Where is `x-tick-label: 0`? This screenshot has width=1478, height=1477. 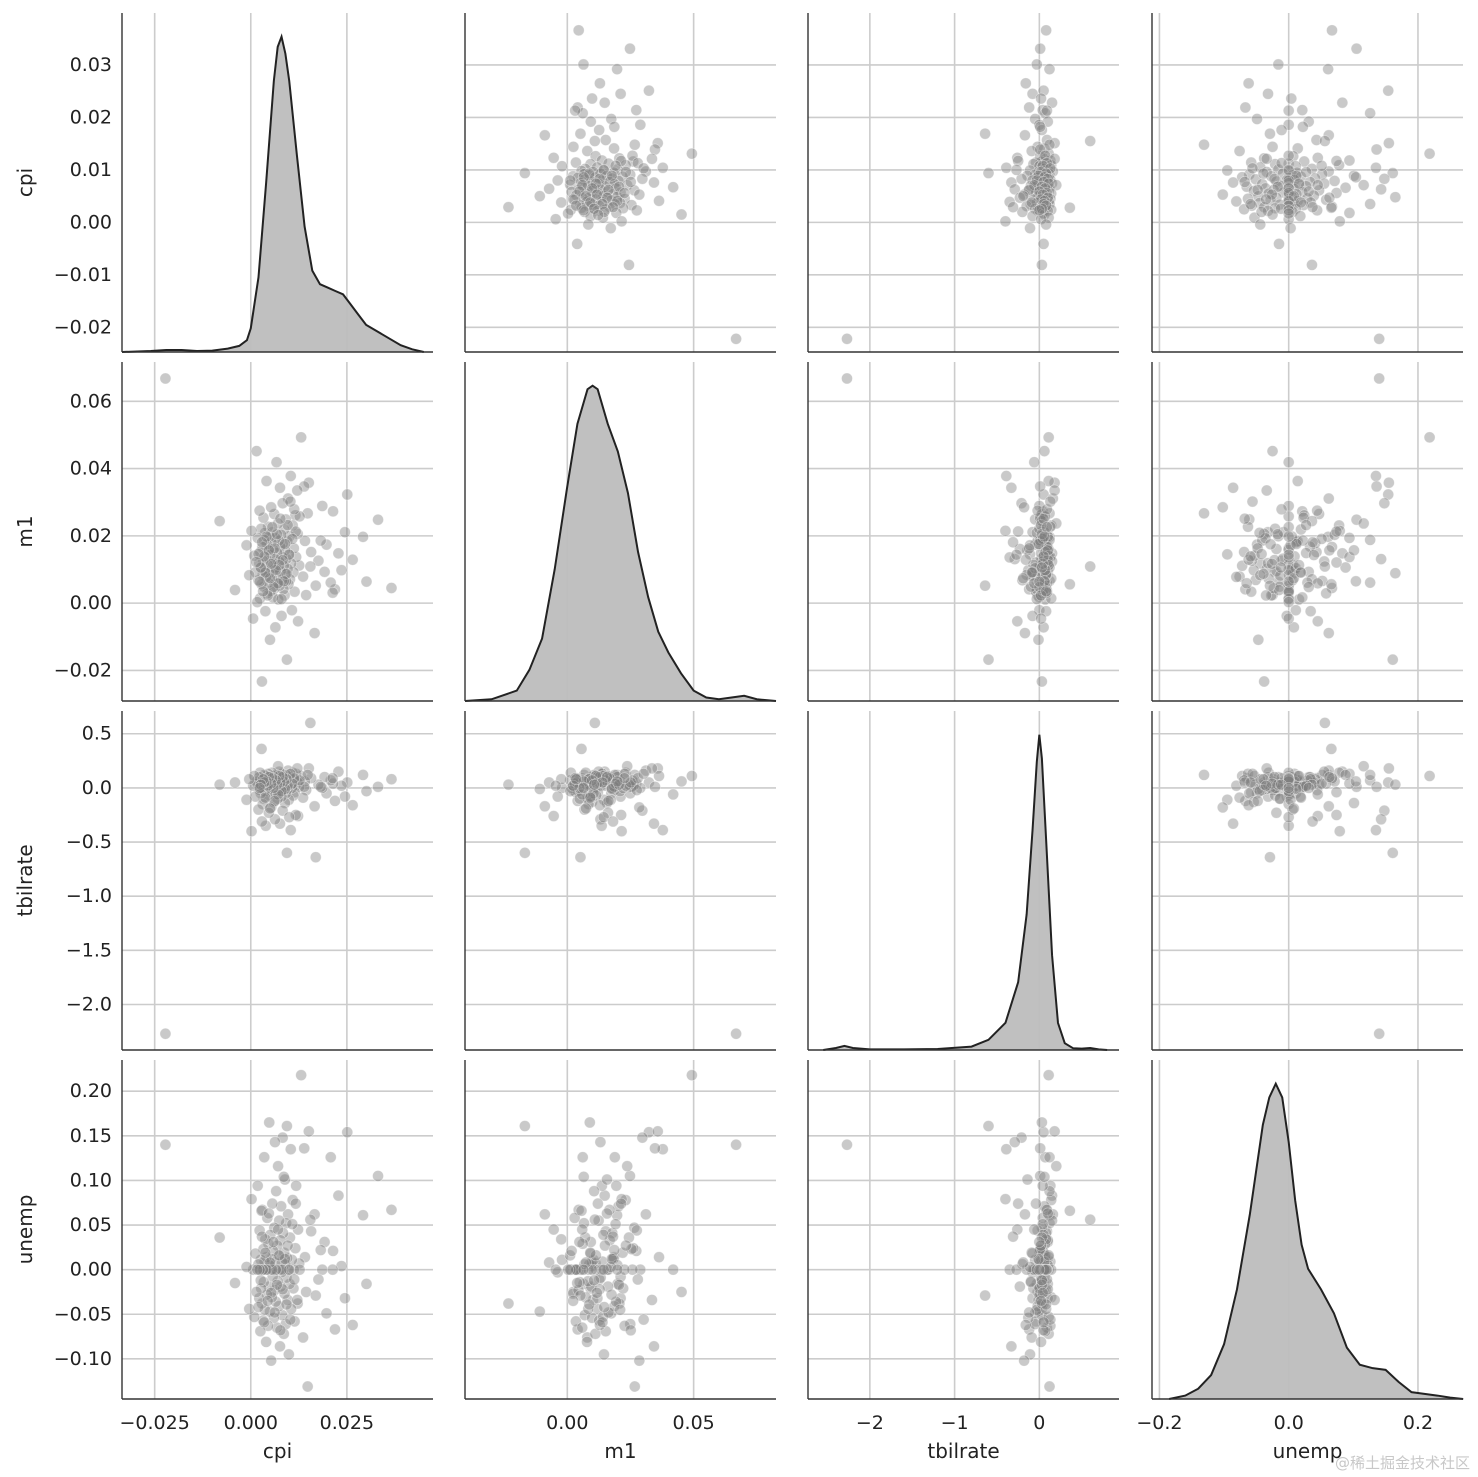 x-tick-label: 0 is located at coordinates (1039, 1423).